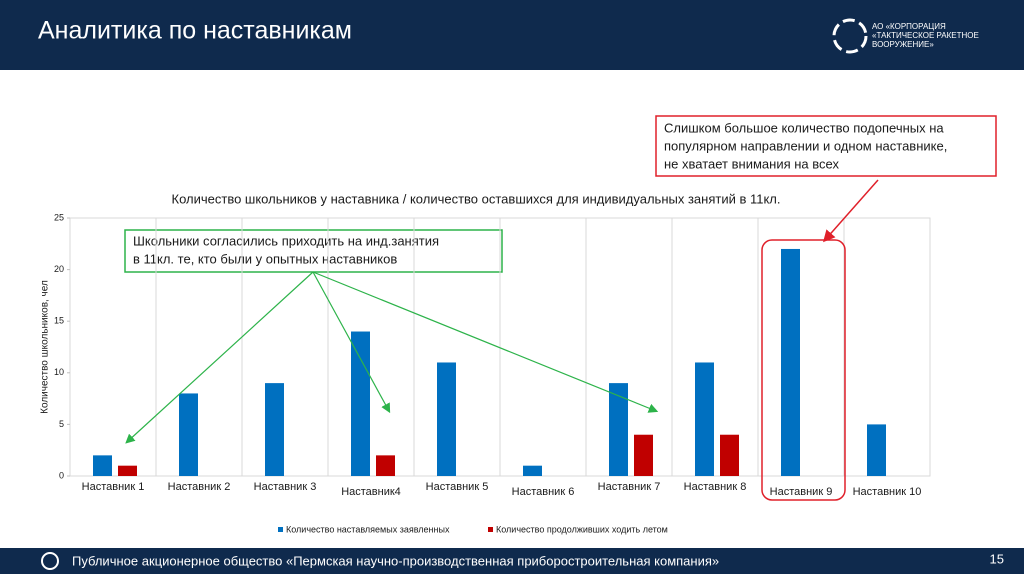 The width and height of the screenshot is (1024, 574). What do you see at coordinates (803, 370) in the screenshot?
I see `highlight-box` at bounding box center [803, 370].